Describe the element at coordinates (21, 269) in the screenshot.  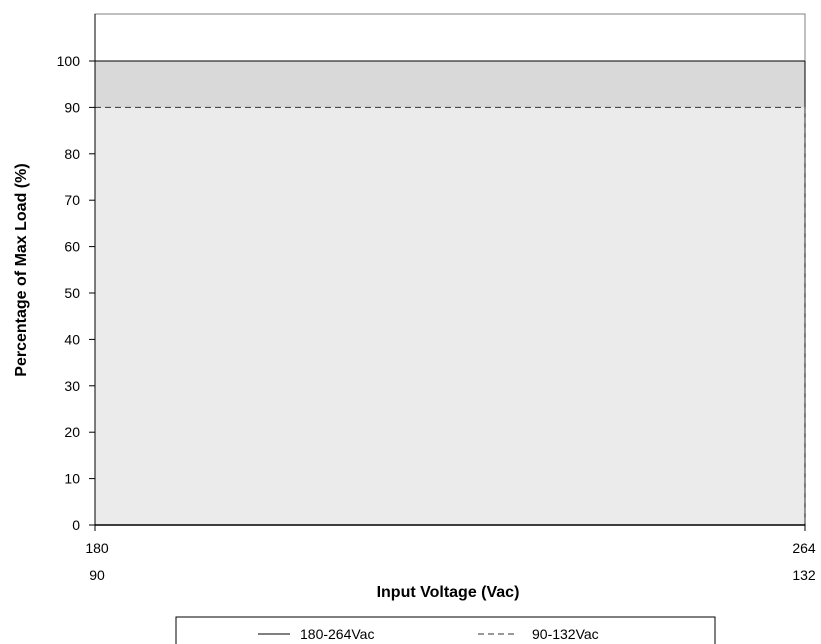
I see `y-axis-title: Percentage of Max Load (%)` at that location.